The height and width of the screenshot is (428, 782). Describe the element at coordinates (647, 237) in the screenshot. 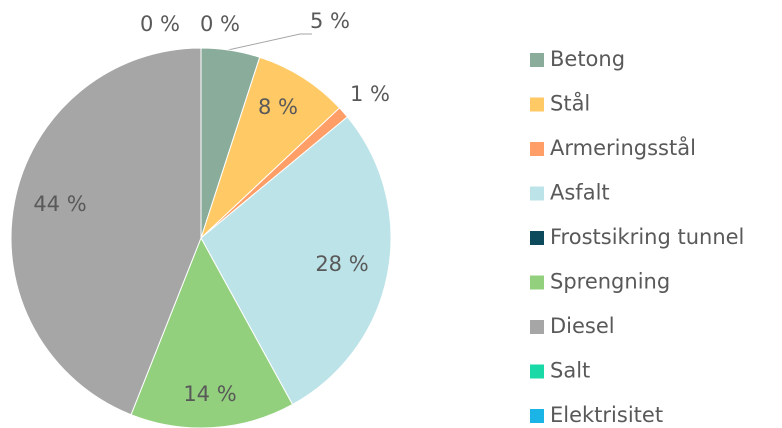

I see `legend-label: Frostsikring tunnel` at that location.